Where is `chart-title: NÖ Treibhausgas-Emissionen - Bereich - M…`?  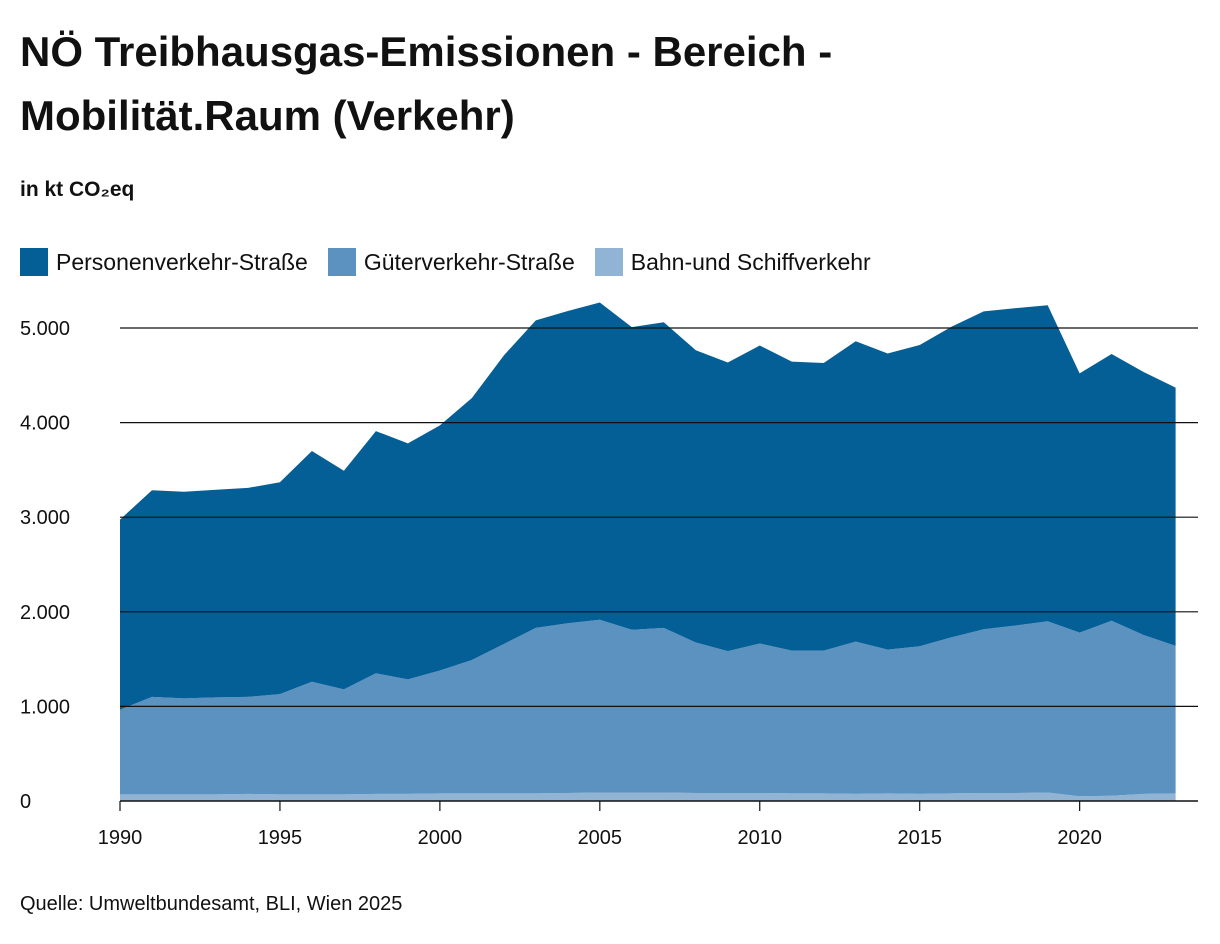
chart-title: NÖ Treibhausgas-Emissionen - Bereich - M… is located at coordinates (426, 83).